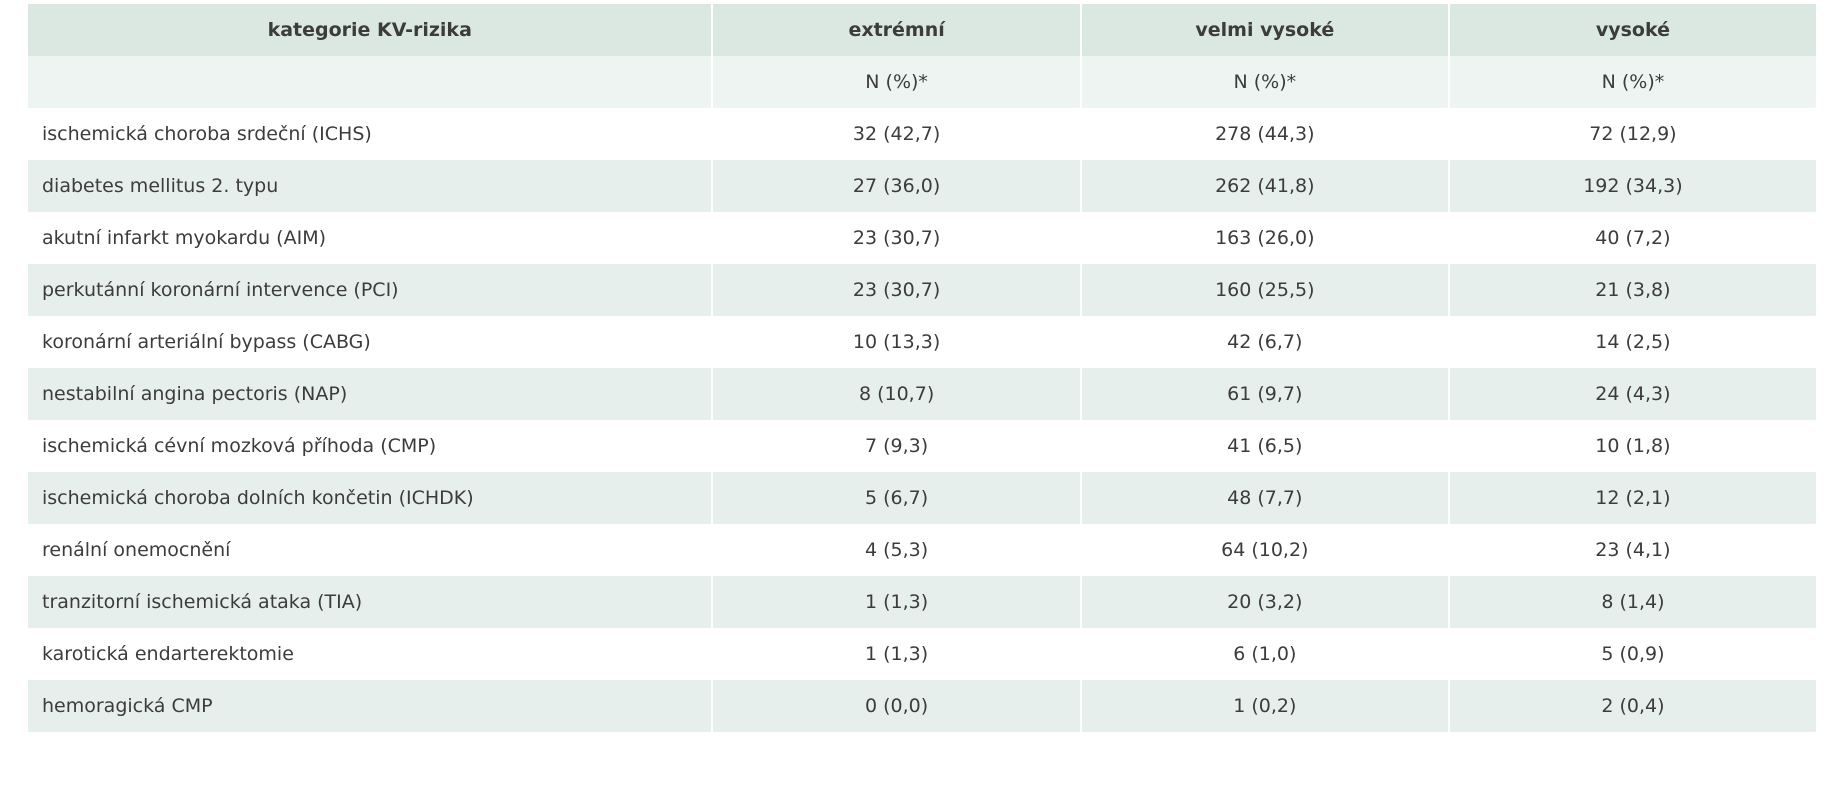 This screenshot has width=1841, height=800. I want to click on header-cell: kategorie KV-rizika, so click(371, 30).